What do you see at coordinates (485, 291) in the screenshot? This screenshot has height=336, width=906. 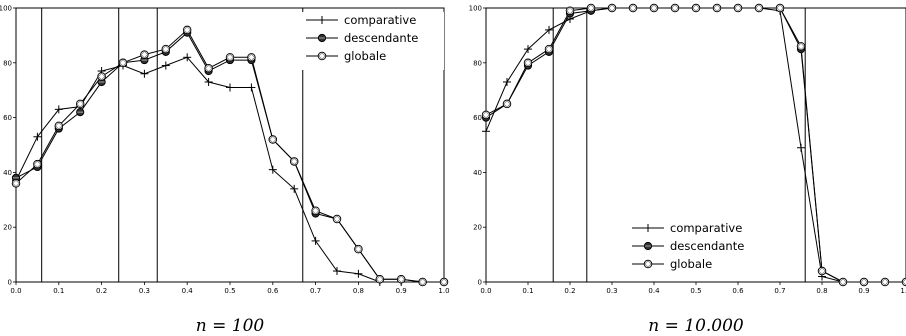 I see `x-tick-label: 0.0` at bounding box center [485, 291].